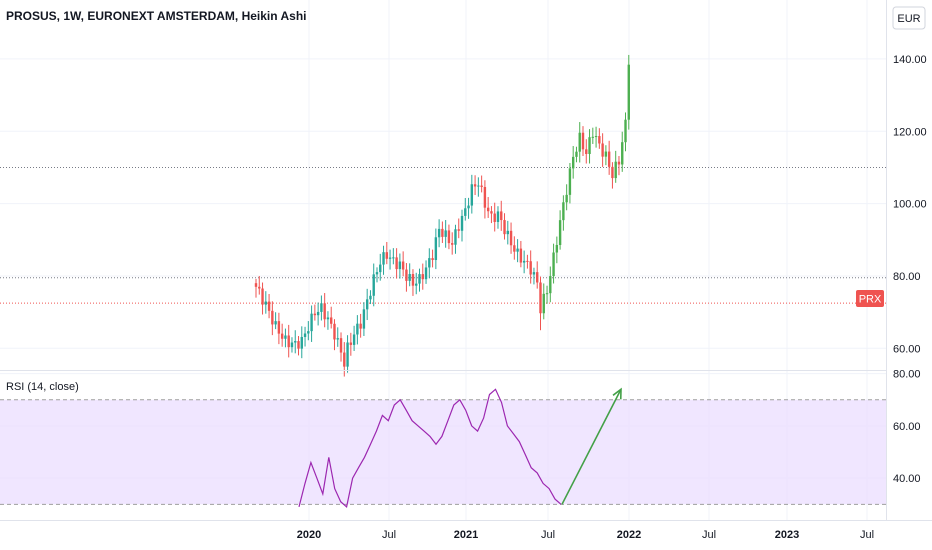  Describe the element at coordinates (629, 535) in the screenshot. I see `time-tick-label: 2022` at that location.